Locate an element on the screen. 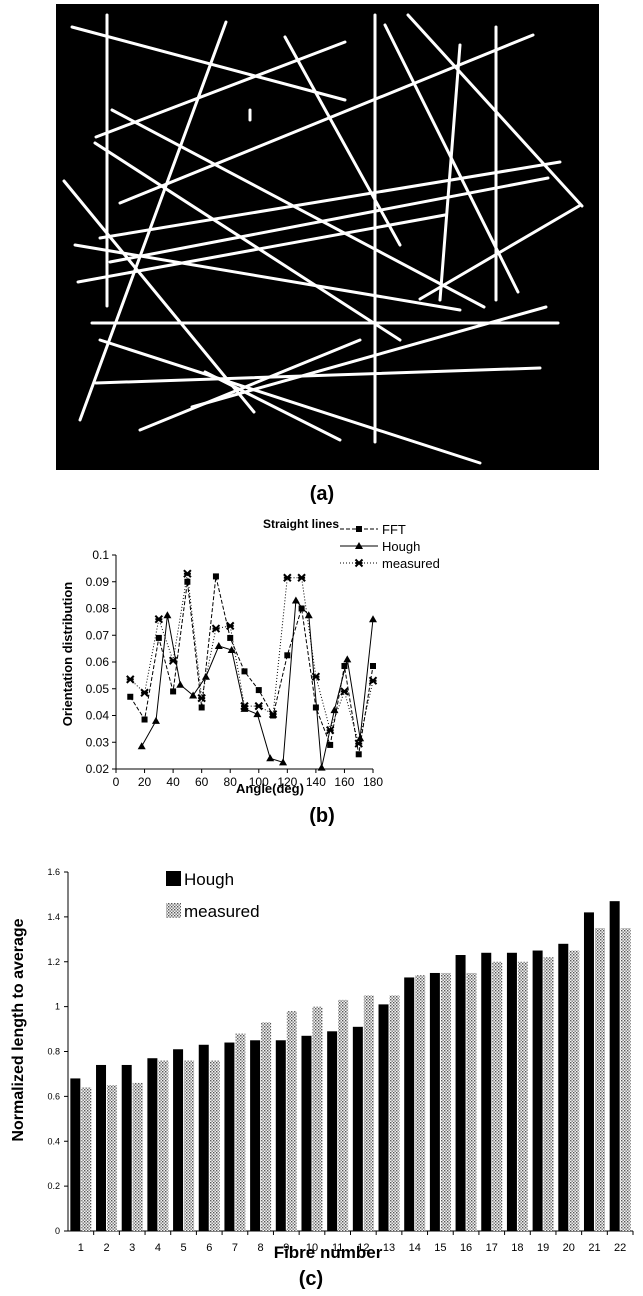 Image resolution: width=643 pixels, height=1296 pixels. chart-c-xtick-label: 22 is located at coordinates (620, 1248).